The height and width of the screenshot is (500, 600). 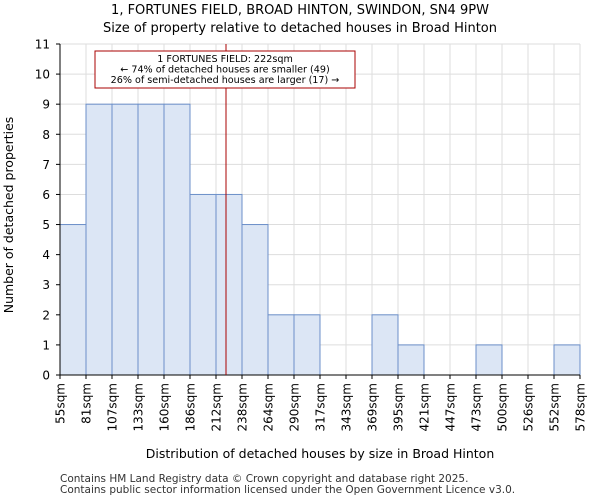 I want to click on x-tick-label: 290sqm, so click(x=295, y=407).